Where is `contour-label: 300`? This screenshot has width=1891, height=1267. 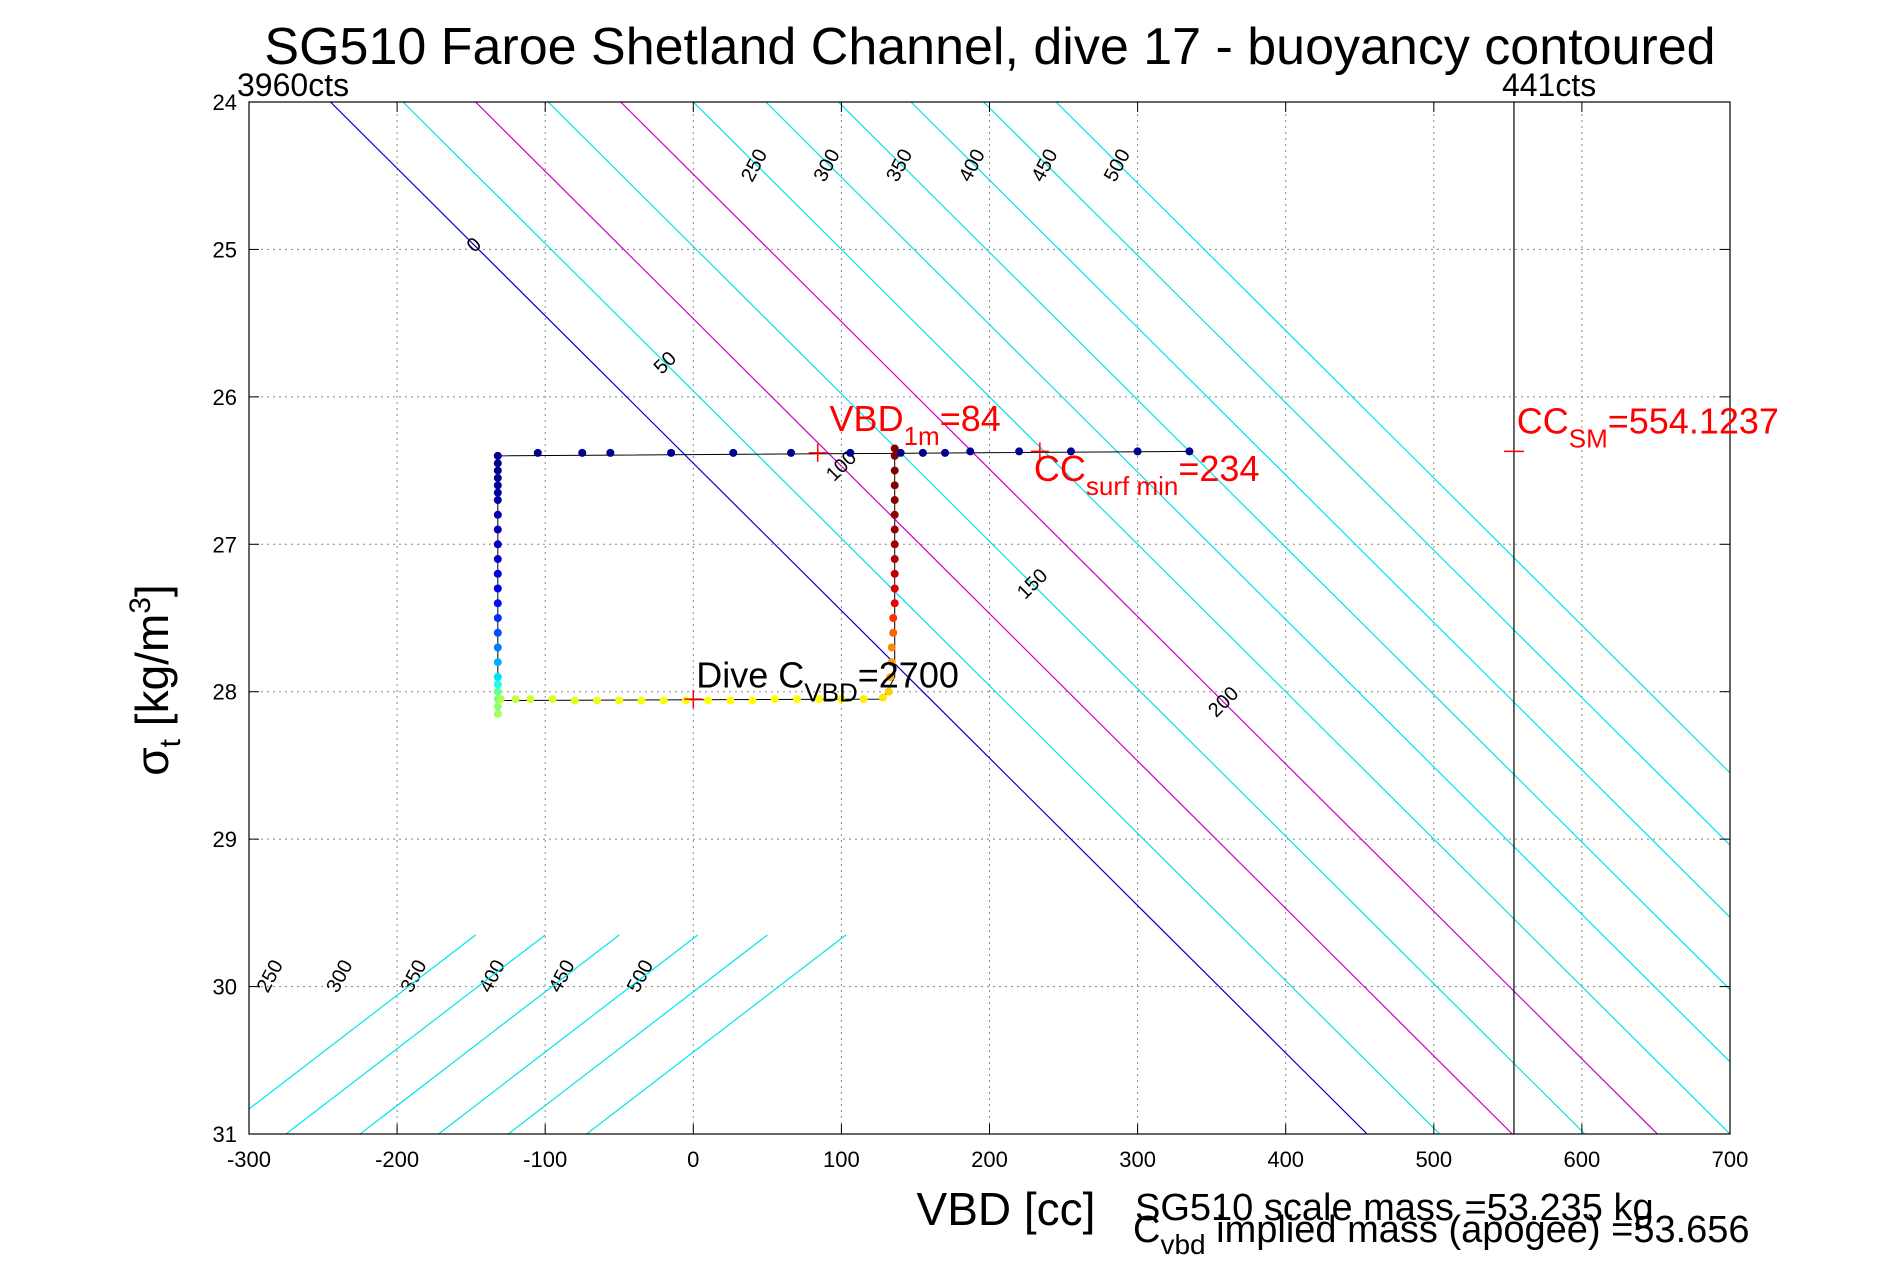
contour-label: 300 is located at coordinates (339, 976).